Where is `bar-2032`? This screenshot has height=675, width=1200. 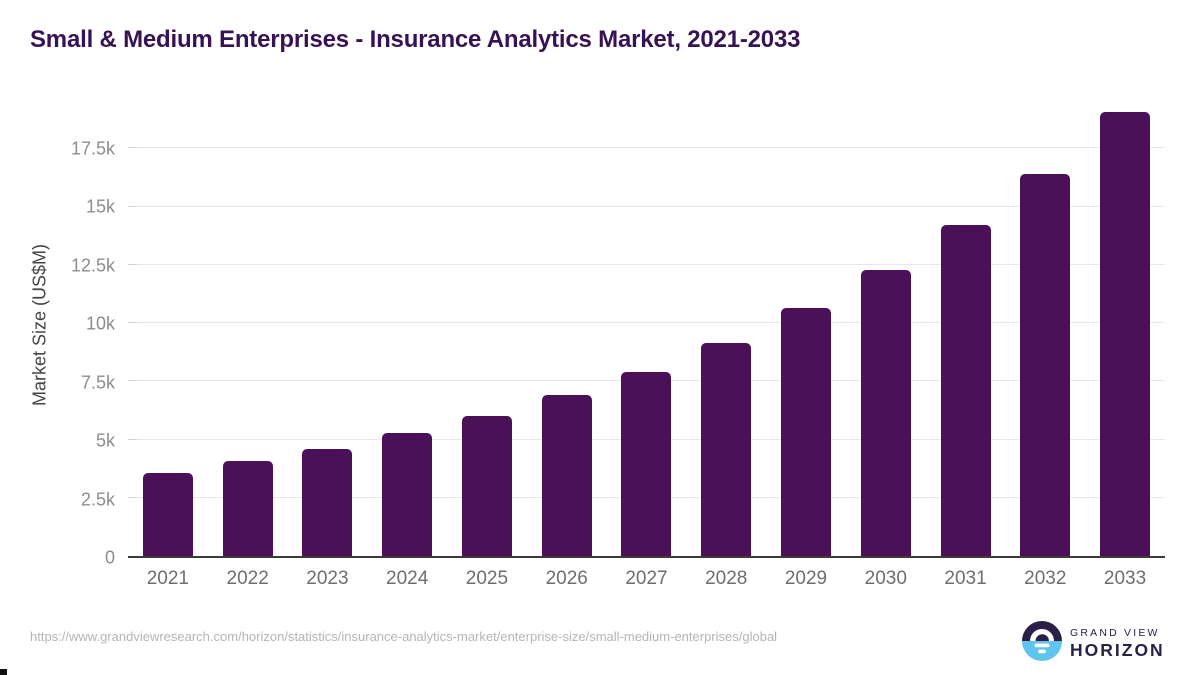
bar-2032 is located at coordinates (1045, 364).